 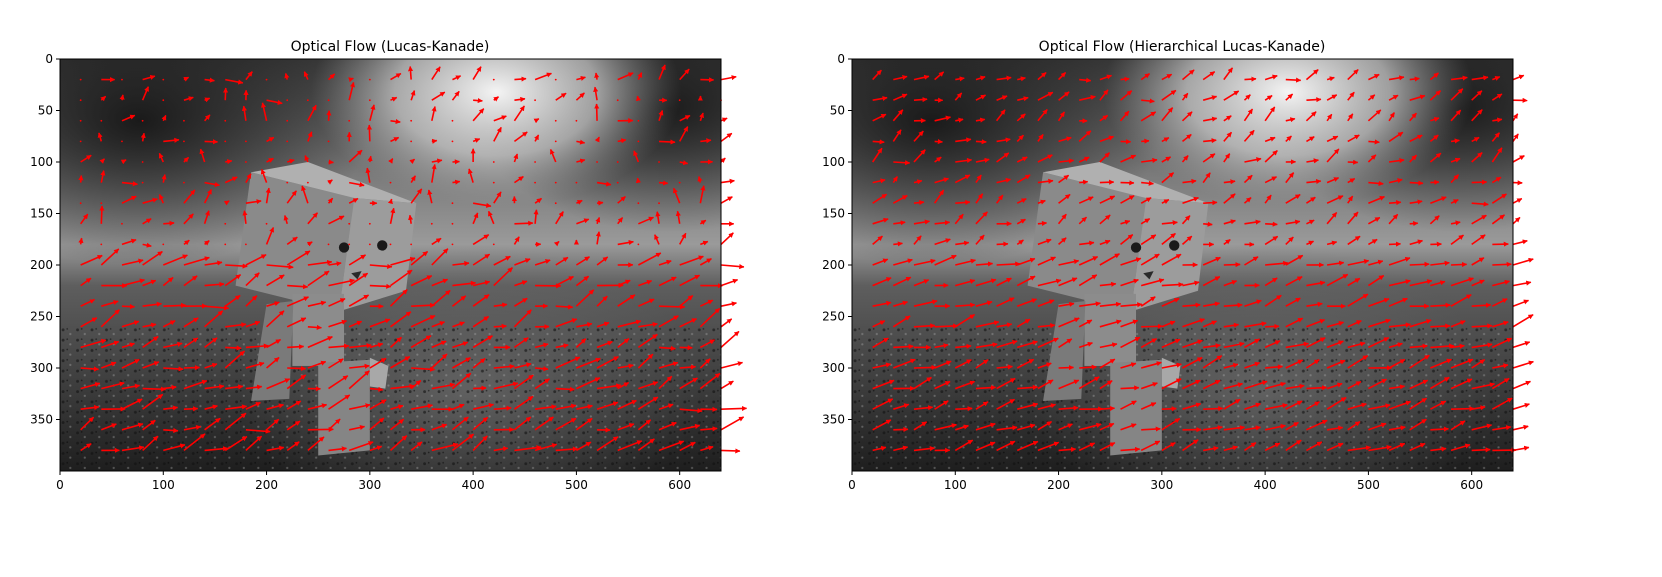 What do you see at coordinates (266, 485) in the screenshot?
I see `x-tick-label: 200` at bounding box center [266, 485].